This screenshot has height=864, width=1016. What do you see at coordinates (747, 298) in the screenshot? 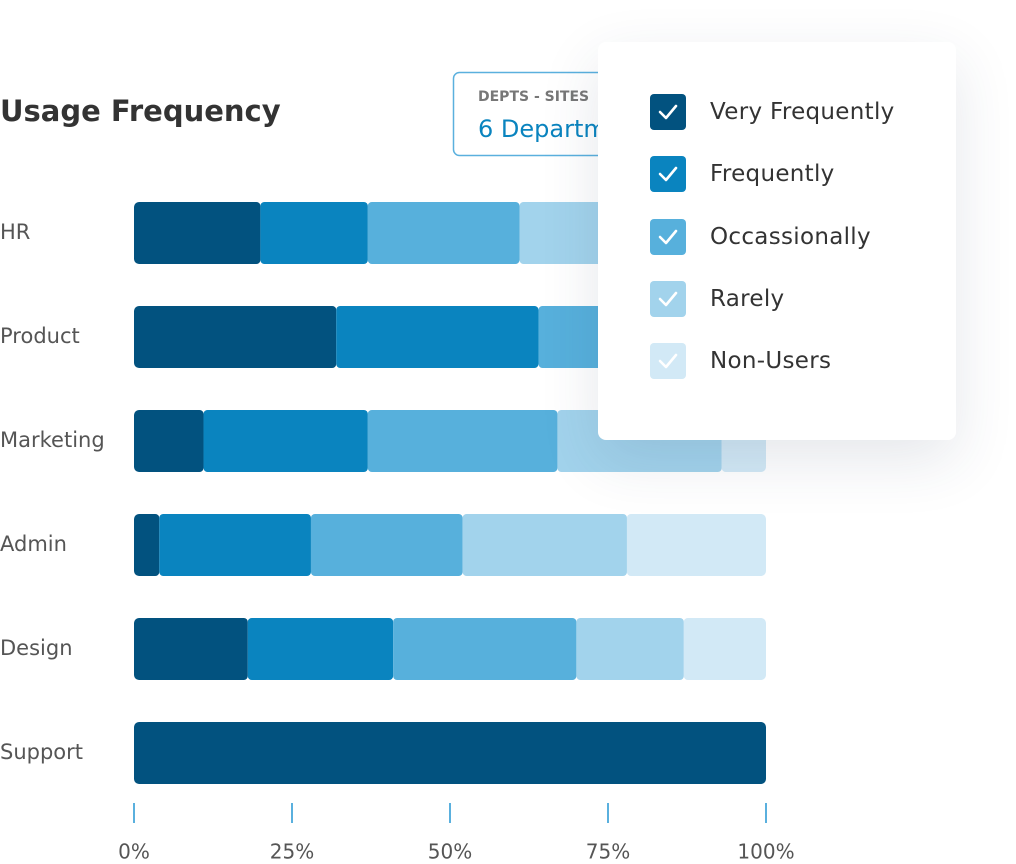
I see `legend-label: Rarely` at bounding box center [747, 298].